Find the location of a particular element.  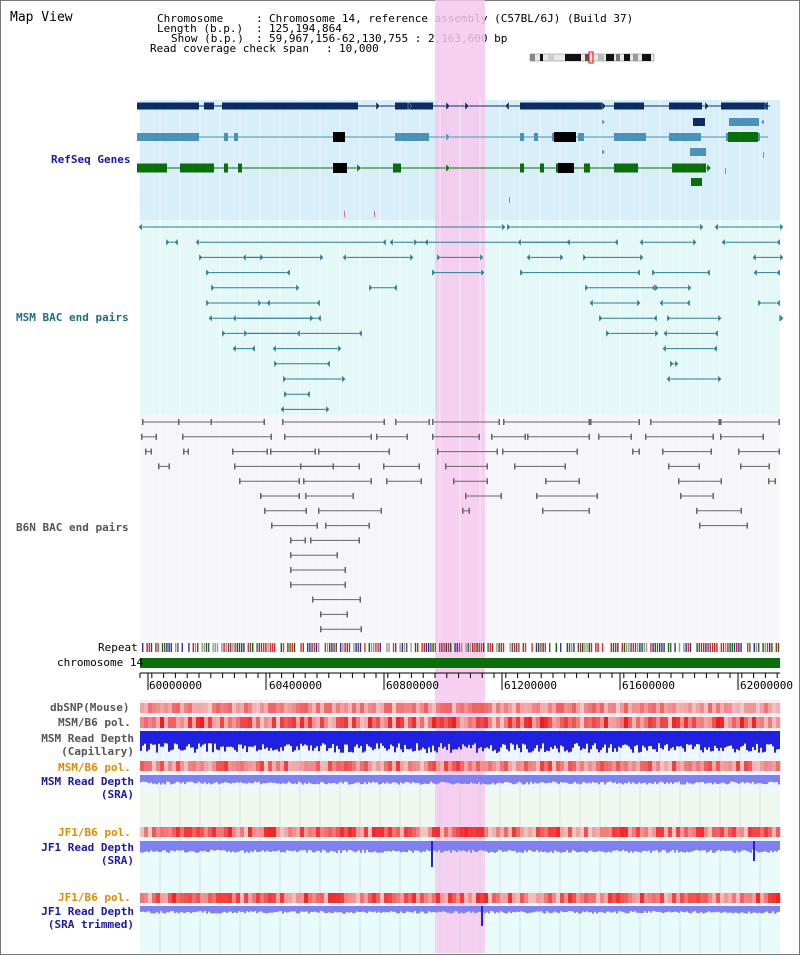

length-key: Length (b.p.) is located at coordinates (200, 28).